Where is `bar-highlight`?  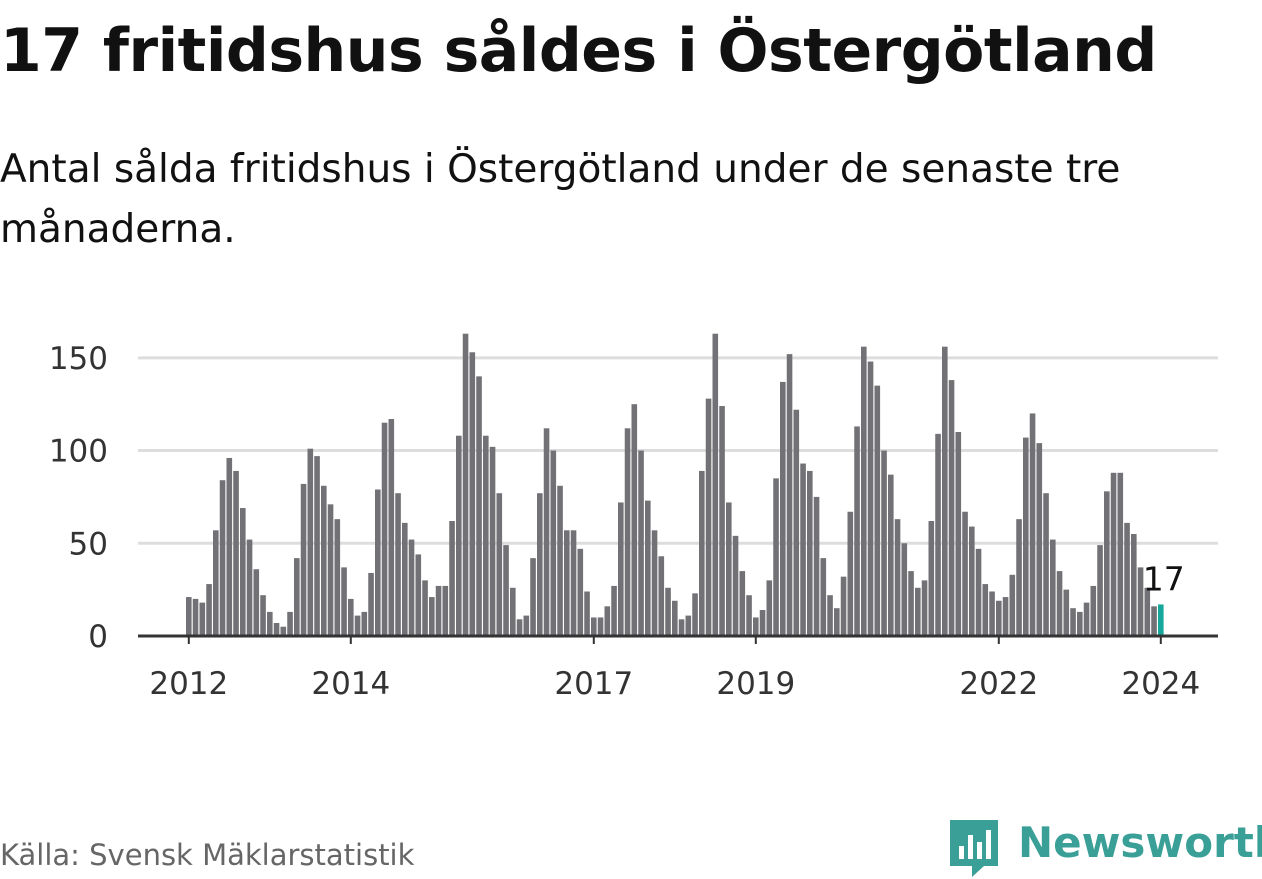
bar-highlight is located at coordinates (1161, 620).